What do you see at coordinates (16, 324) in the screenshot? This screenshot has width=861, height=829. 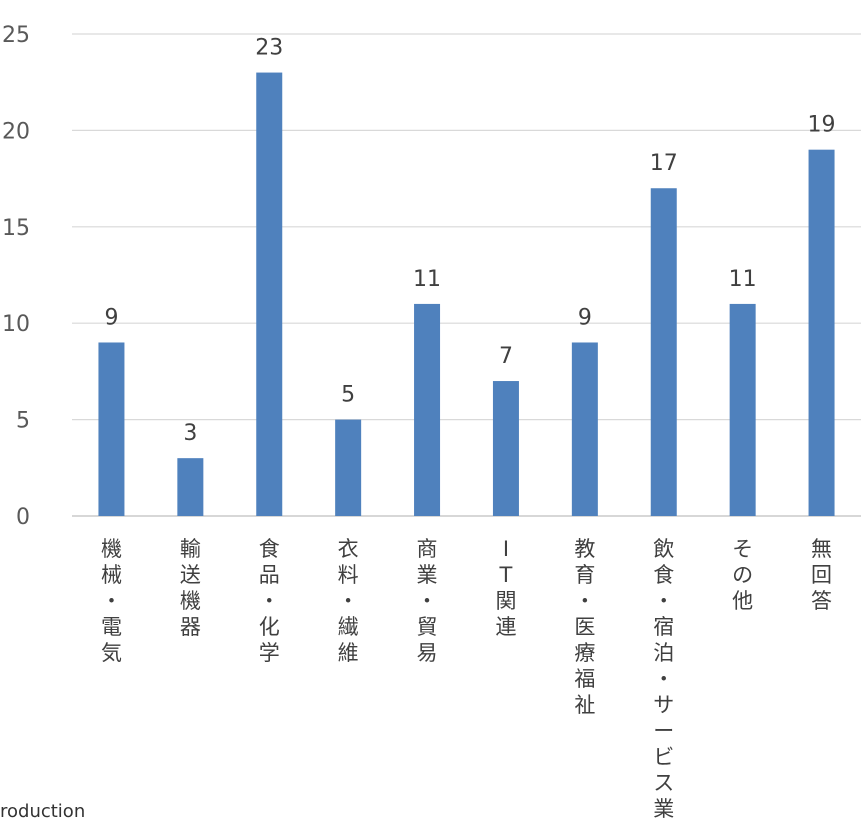 I see `y-tick-label: 10` at bounding box center [16, 324].